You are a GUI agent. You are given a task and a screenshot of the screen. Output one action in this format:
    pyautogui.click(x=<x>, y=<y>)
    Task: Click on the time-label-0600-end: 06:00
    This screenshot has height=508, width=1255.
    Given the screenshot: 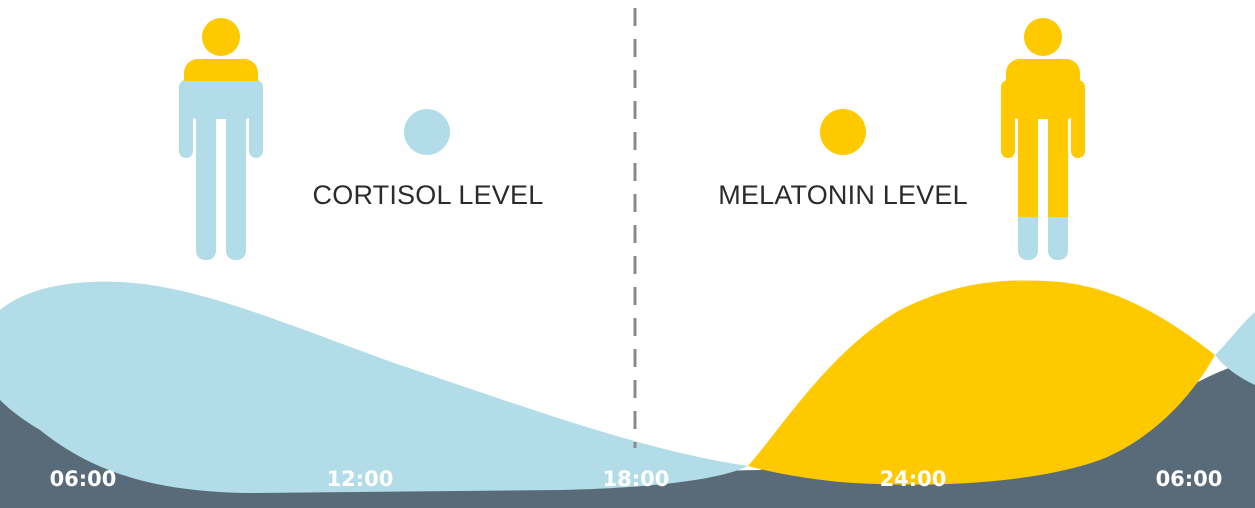 What is the action you would take?
    pyautogui.click(x=1189, y=479)
    